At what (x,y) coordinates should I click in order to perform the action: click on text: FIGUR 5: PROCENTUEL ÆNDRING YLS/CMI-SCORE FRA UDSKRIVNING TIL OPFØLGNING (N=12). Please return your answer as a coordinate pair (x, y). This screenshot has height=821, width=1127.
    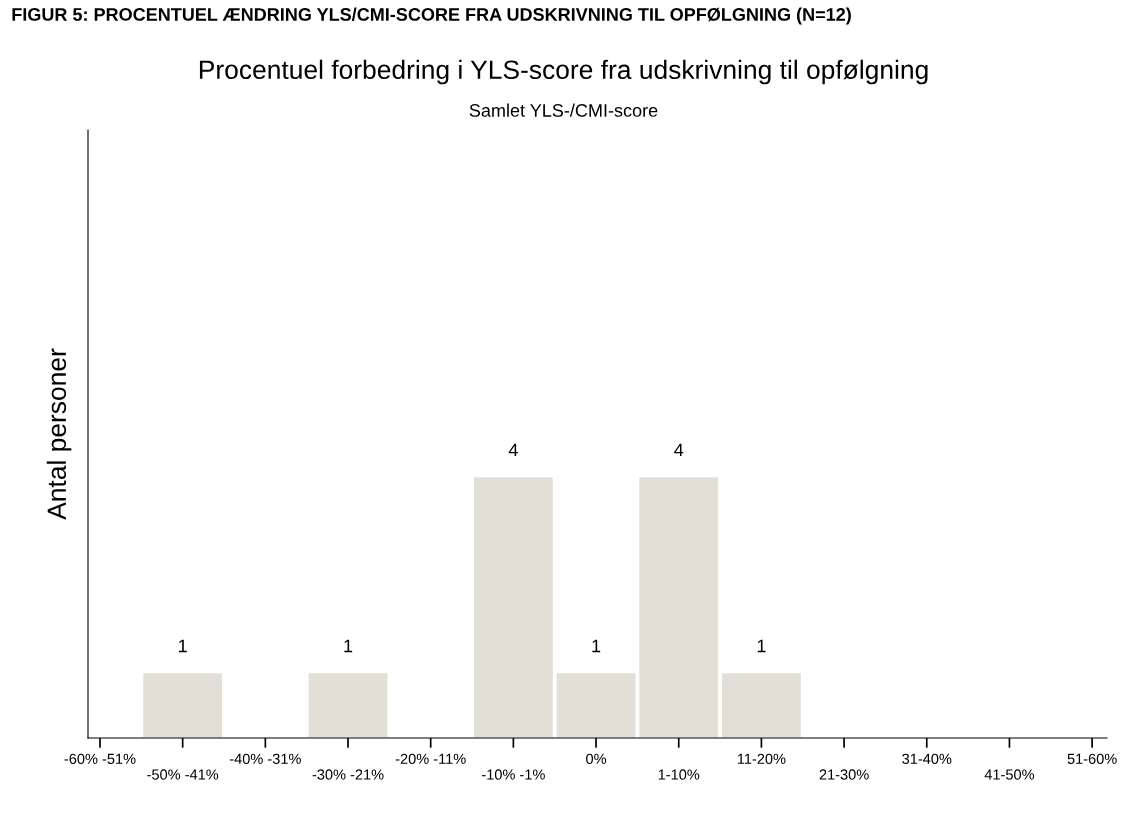
    Looking at the image, I should click on (431, 16).